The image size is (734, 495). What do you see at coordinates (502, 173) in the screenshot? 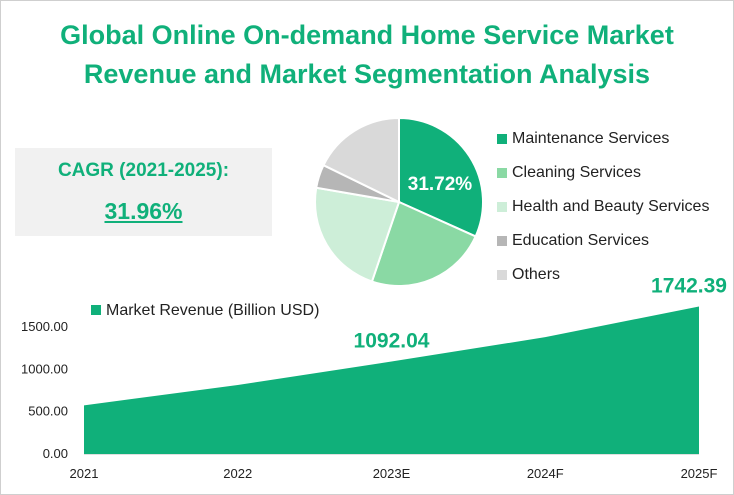
I see `legend-swatch-cleaning` at bounding box center [502, 173].